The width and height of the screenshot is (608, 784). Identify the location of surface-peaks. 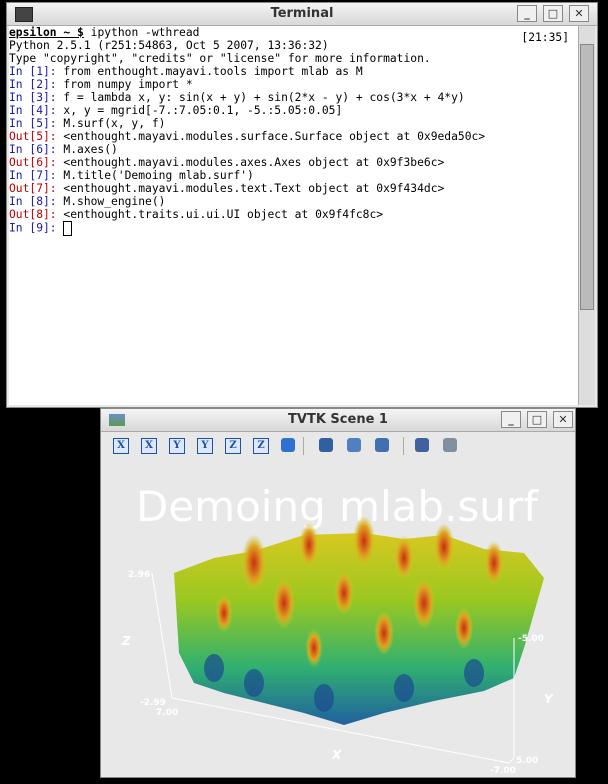
(354, 613).